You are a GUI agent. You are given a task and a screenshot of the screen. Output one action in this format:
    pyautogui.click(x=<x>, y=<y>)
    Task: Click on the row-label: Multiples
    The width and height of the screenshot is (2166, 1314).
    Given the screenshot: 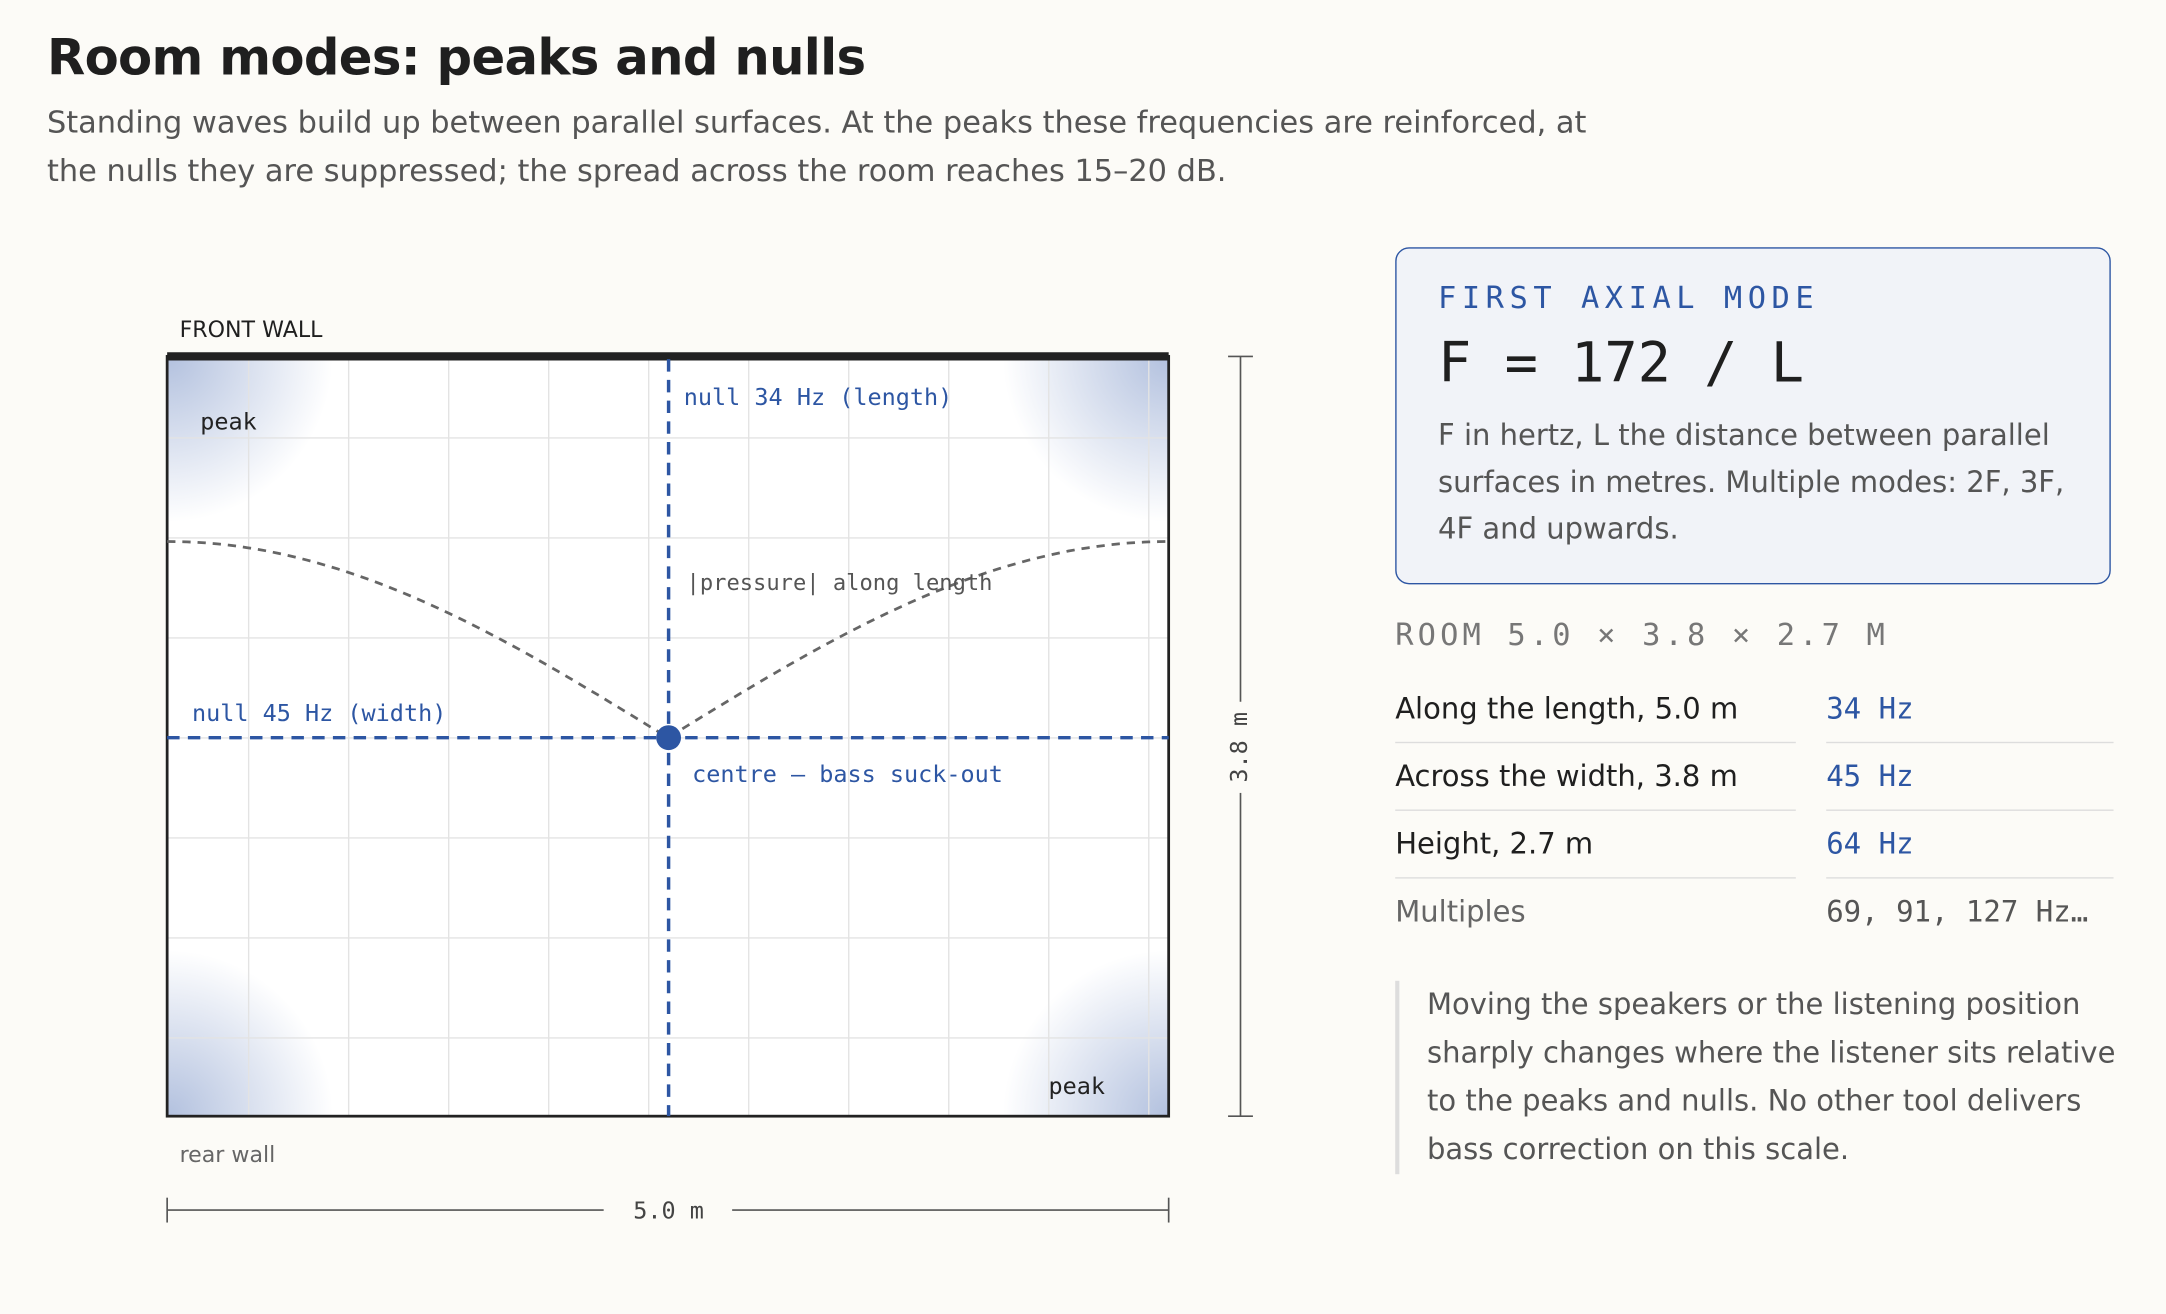 What is the action you would take?
    pyautogui.click(x=1460, y=912)
    